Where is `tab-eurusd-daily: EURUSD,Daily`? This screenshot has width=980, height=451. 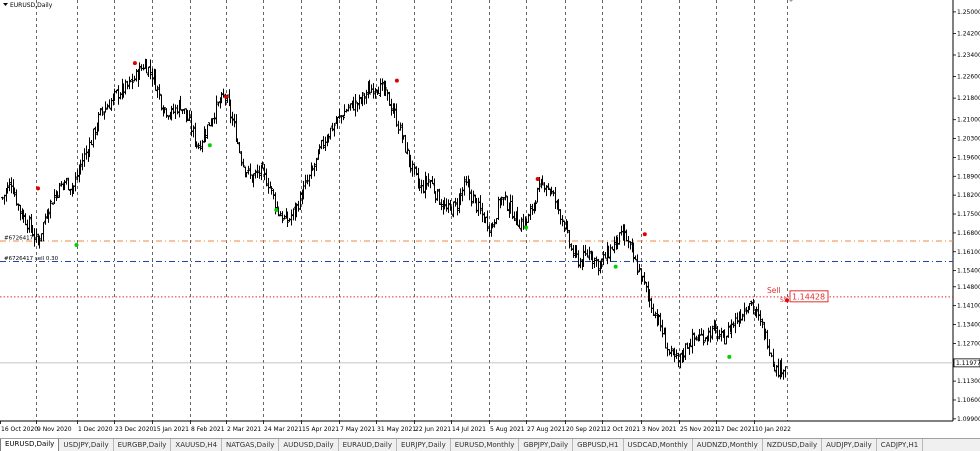
tab-eurusd-daily: EURUSD,Daily is located at coordinates (30, 445).